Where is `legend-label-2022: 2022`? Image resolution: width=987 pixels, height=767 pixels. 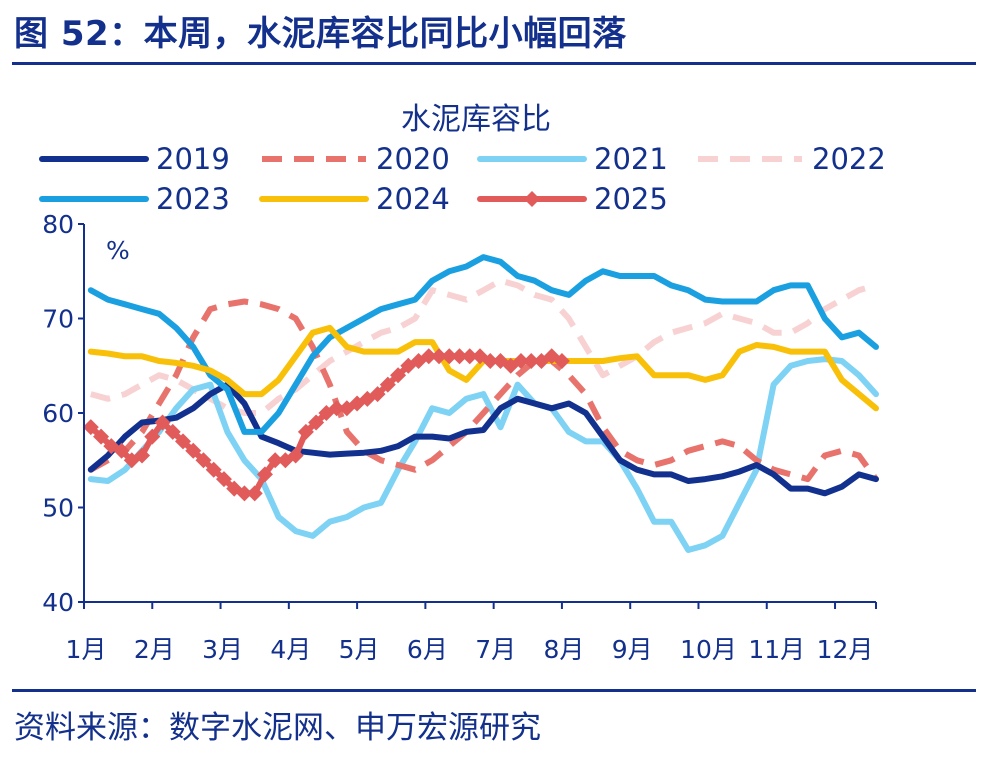 legend-label-2022: 2022 is located at coordinates (849, 159).